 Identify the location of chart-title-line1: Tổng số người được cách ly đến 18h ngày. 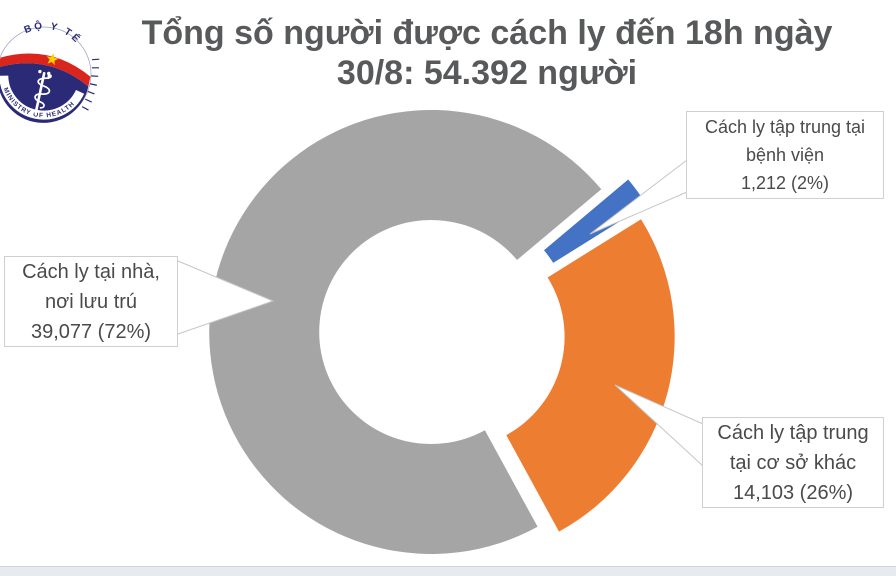
(487, 33).